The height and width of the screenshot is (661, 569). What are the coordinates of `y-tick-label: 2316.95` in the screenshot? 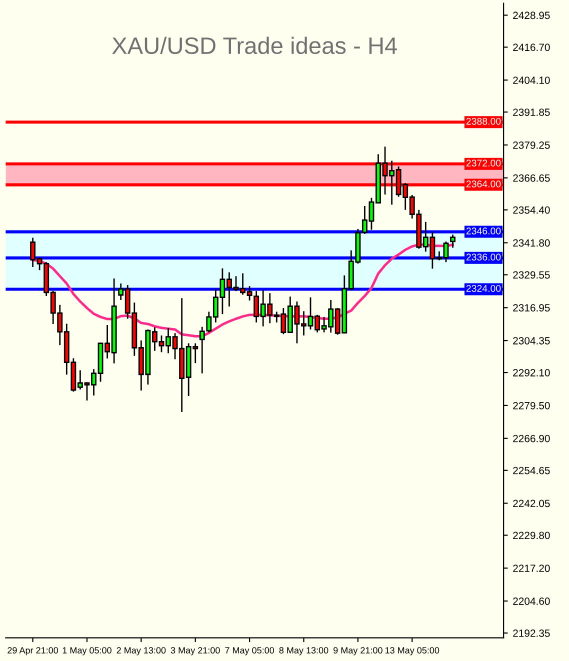 It's located at (531, 308).